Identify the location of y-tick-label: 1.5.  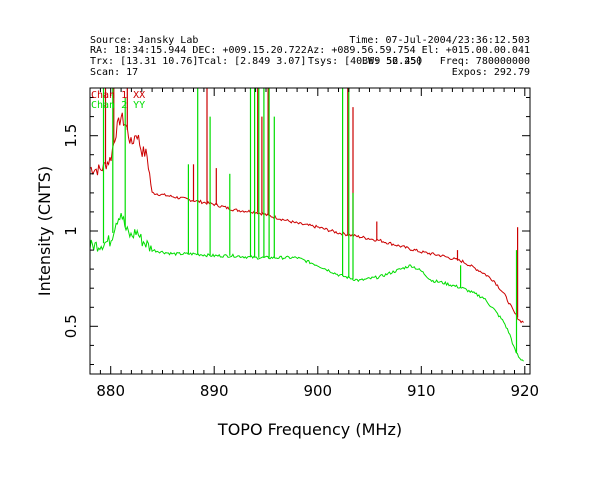
(71, 136).